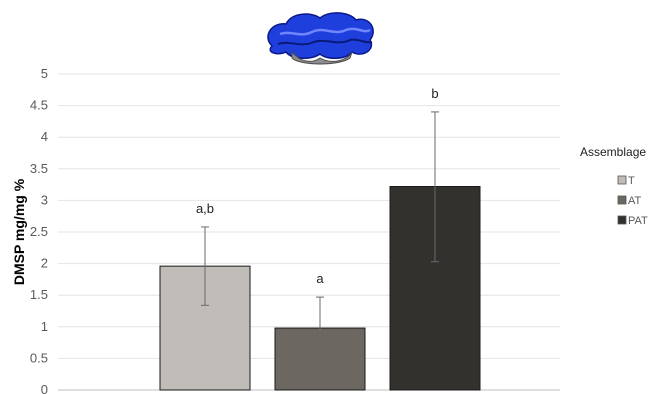 The height and width of the screenshot is (394, 650). What do you see at coordinates (44, 263) in the screenshot?
I see `y-tick-label: 2` at bounding box center [44, 263].